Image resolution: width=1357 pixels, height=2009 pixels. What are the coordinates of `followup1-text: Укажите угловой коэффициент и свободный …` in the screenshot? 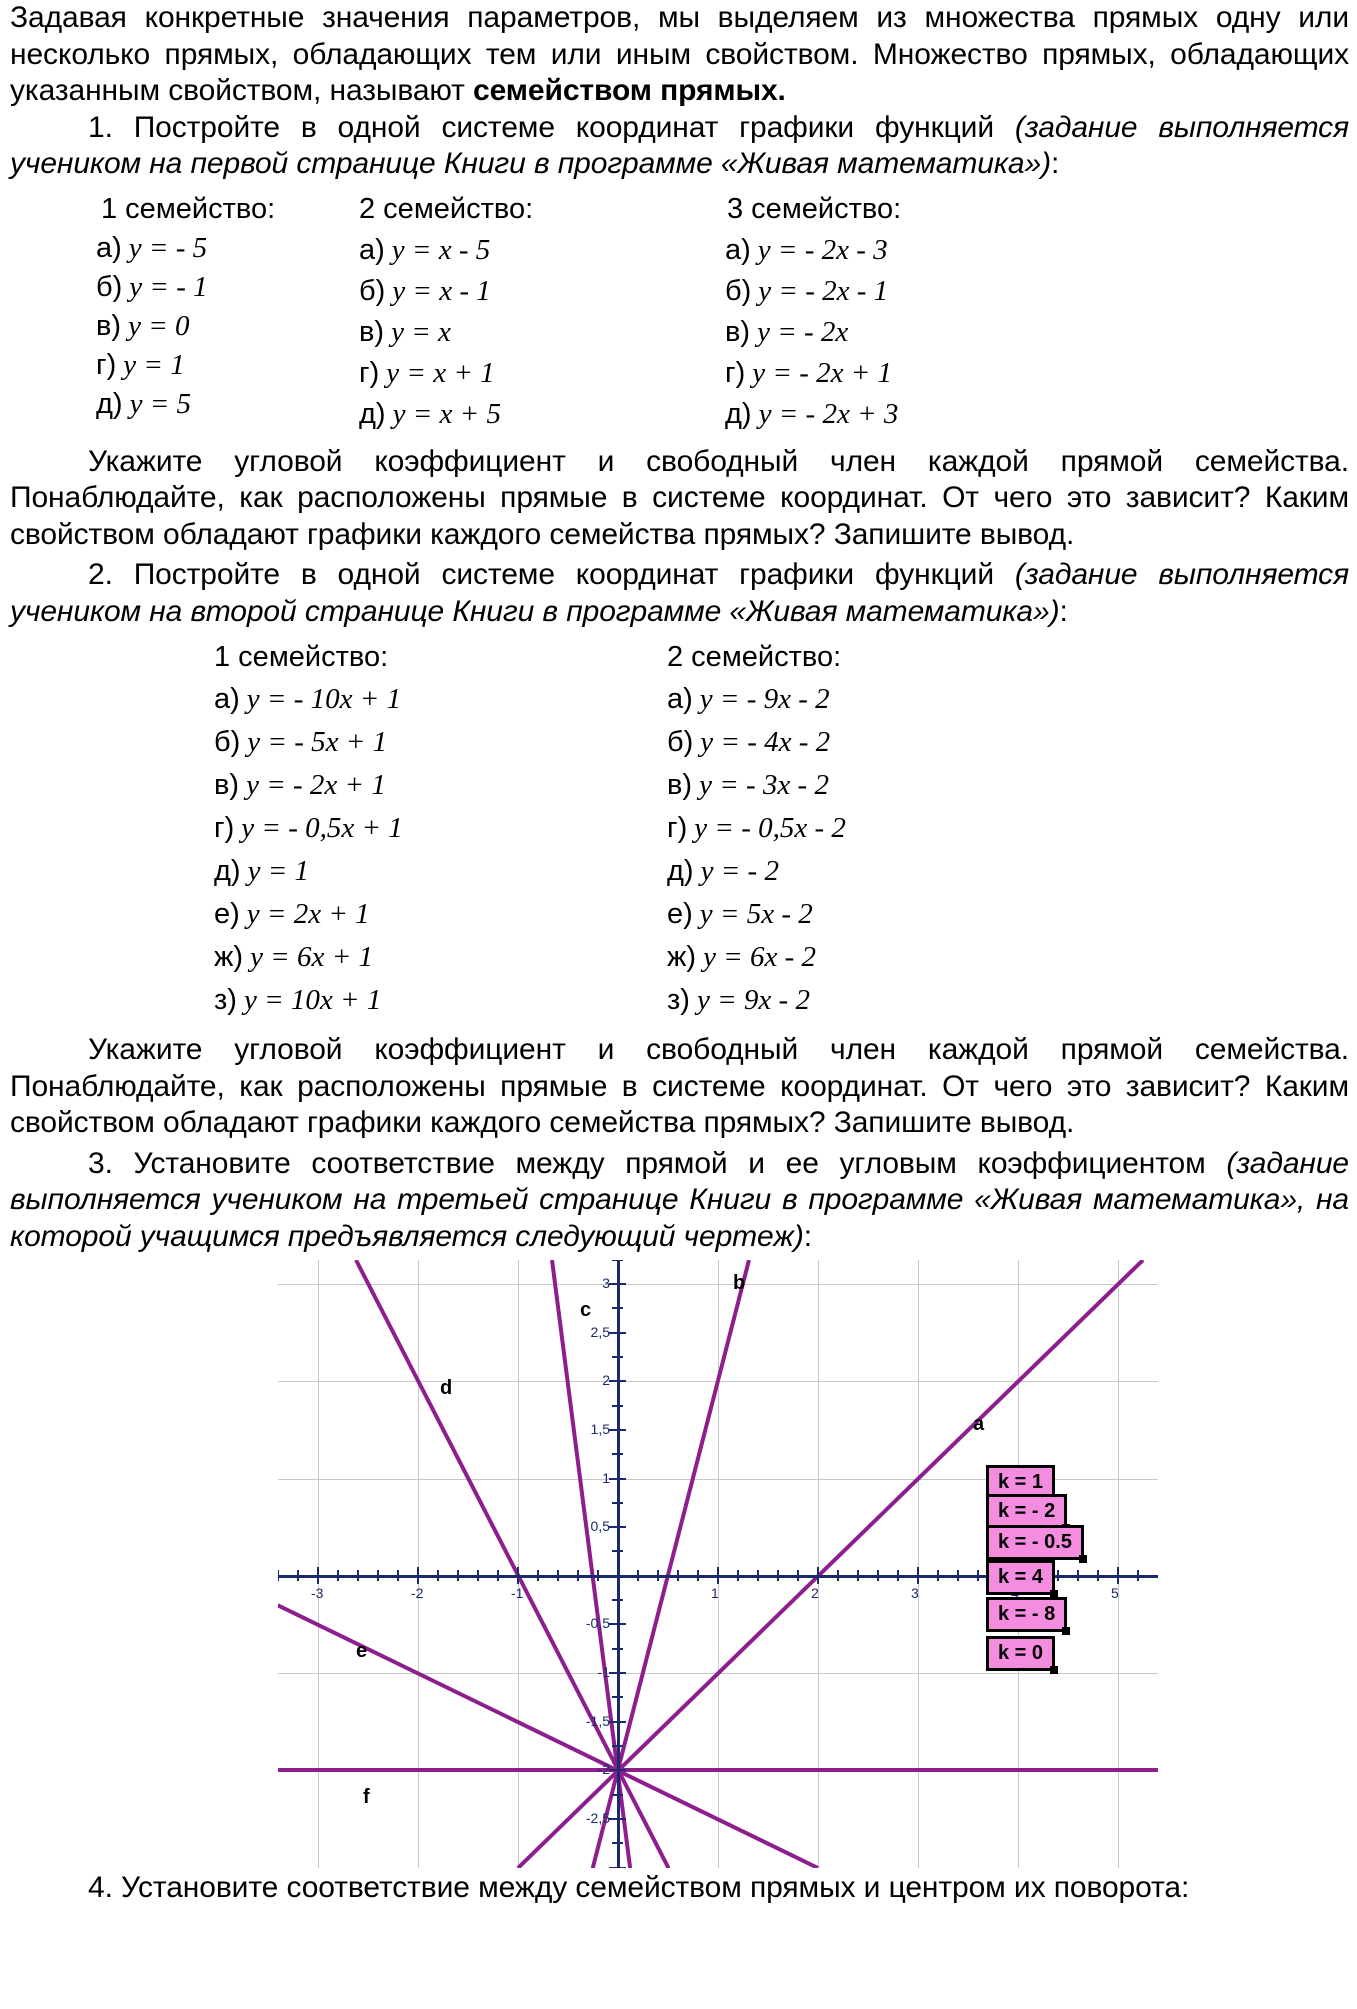 It's located at (679, 497).